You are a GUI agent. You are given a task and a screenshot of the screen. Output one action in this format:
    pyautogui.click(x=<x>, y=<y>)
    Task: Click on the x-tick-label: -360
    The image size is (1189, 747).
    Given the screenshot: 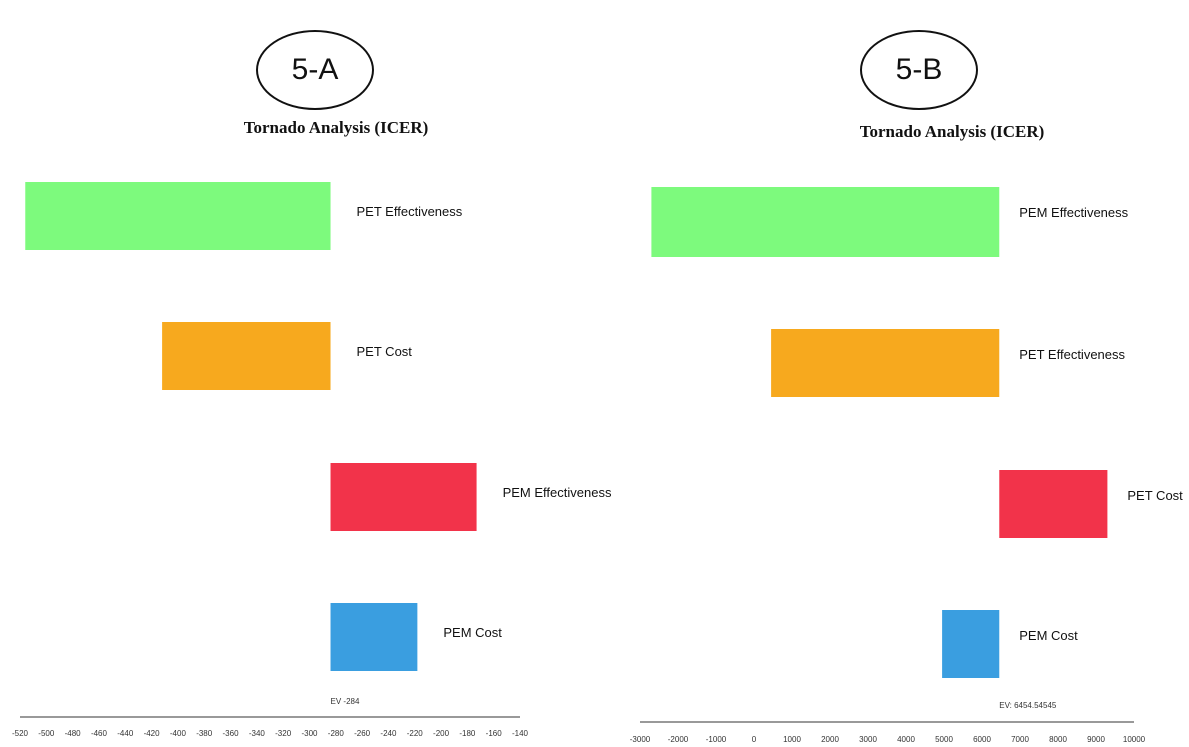 What is the action you would take?
    pyautogui.click(x=231, y=733)
    